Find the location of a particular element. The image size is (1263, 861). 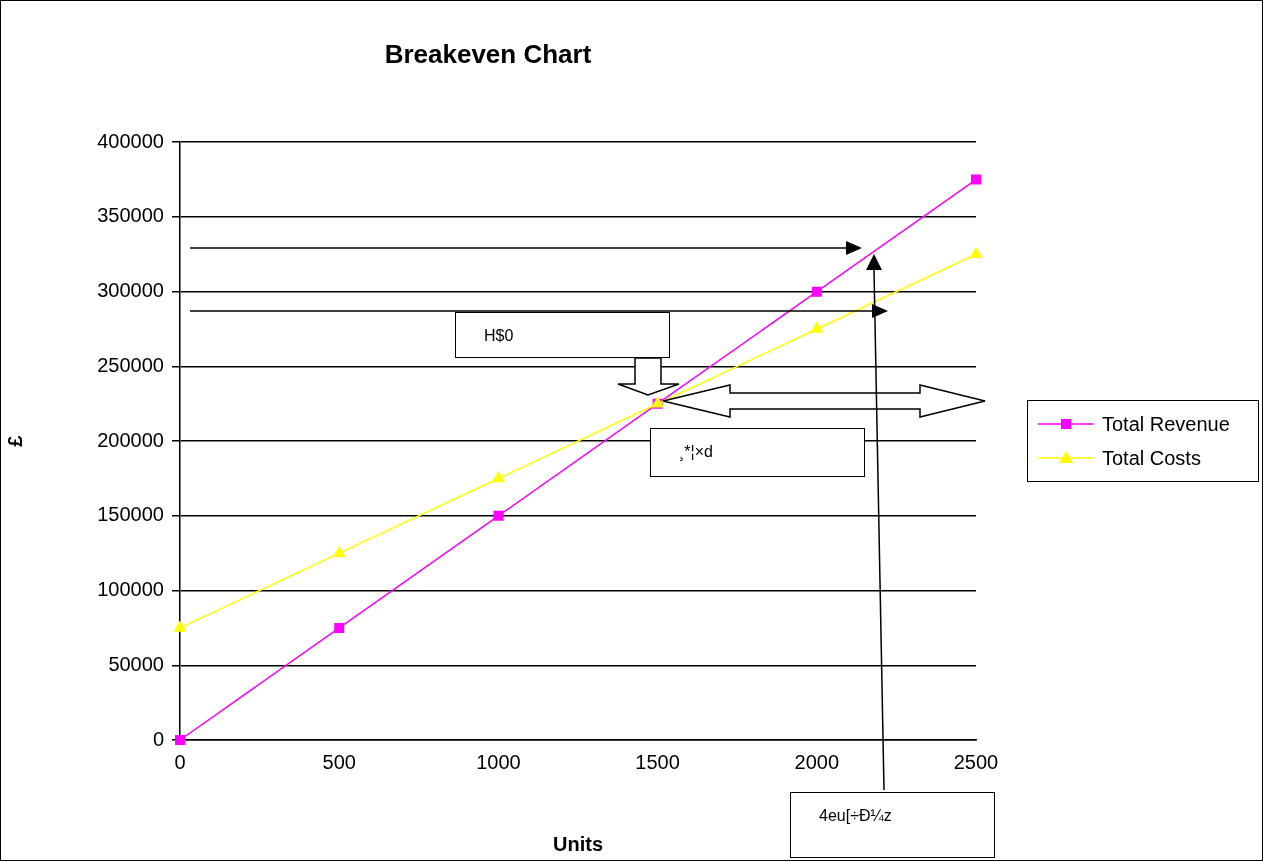

callout-box: 4eu[÷Ð¼z is located at coordinates (892, 825).